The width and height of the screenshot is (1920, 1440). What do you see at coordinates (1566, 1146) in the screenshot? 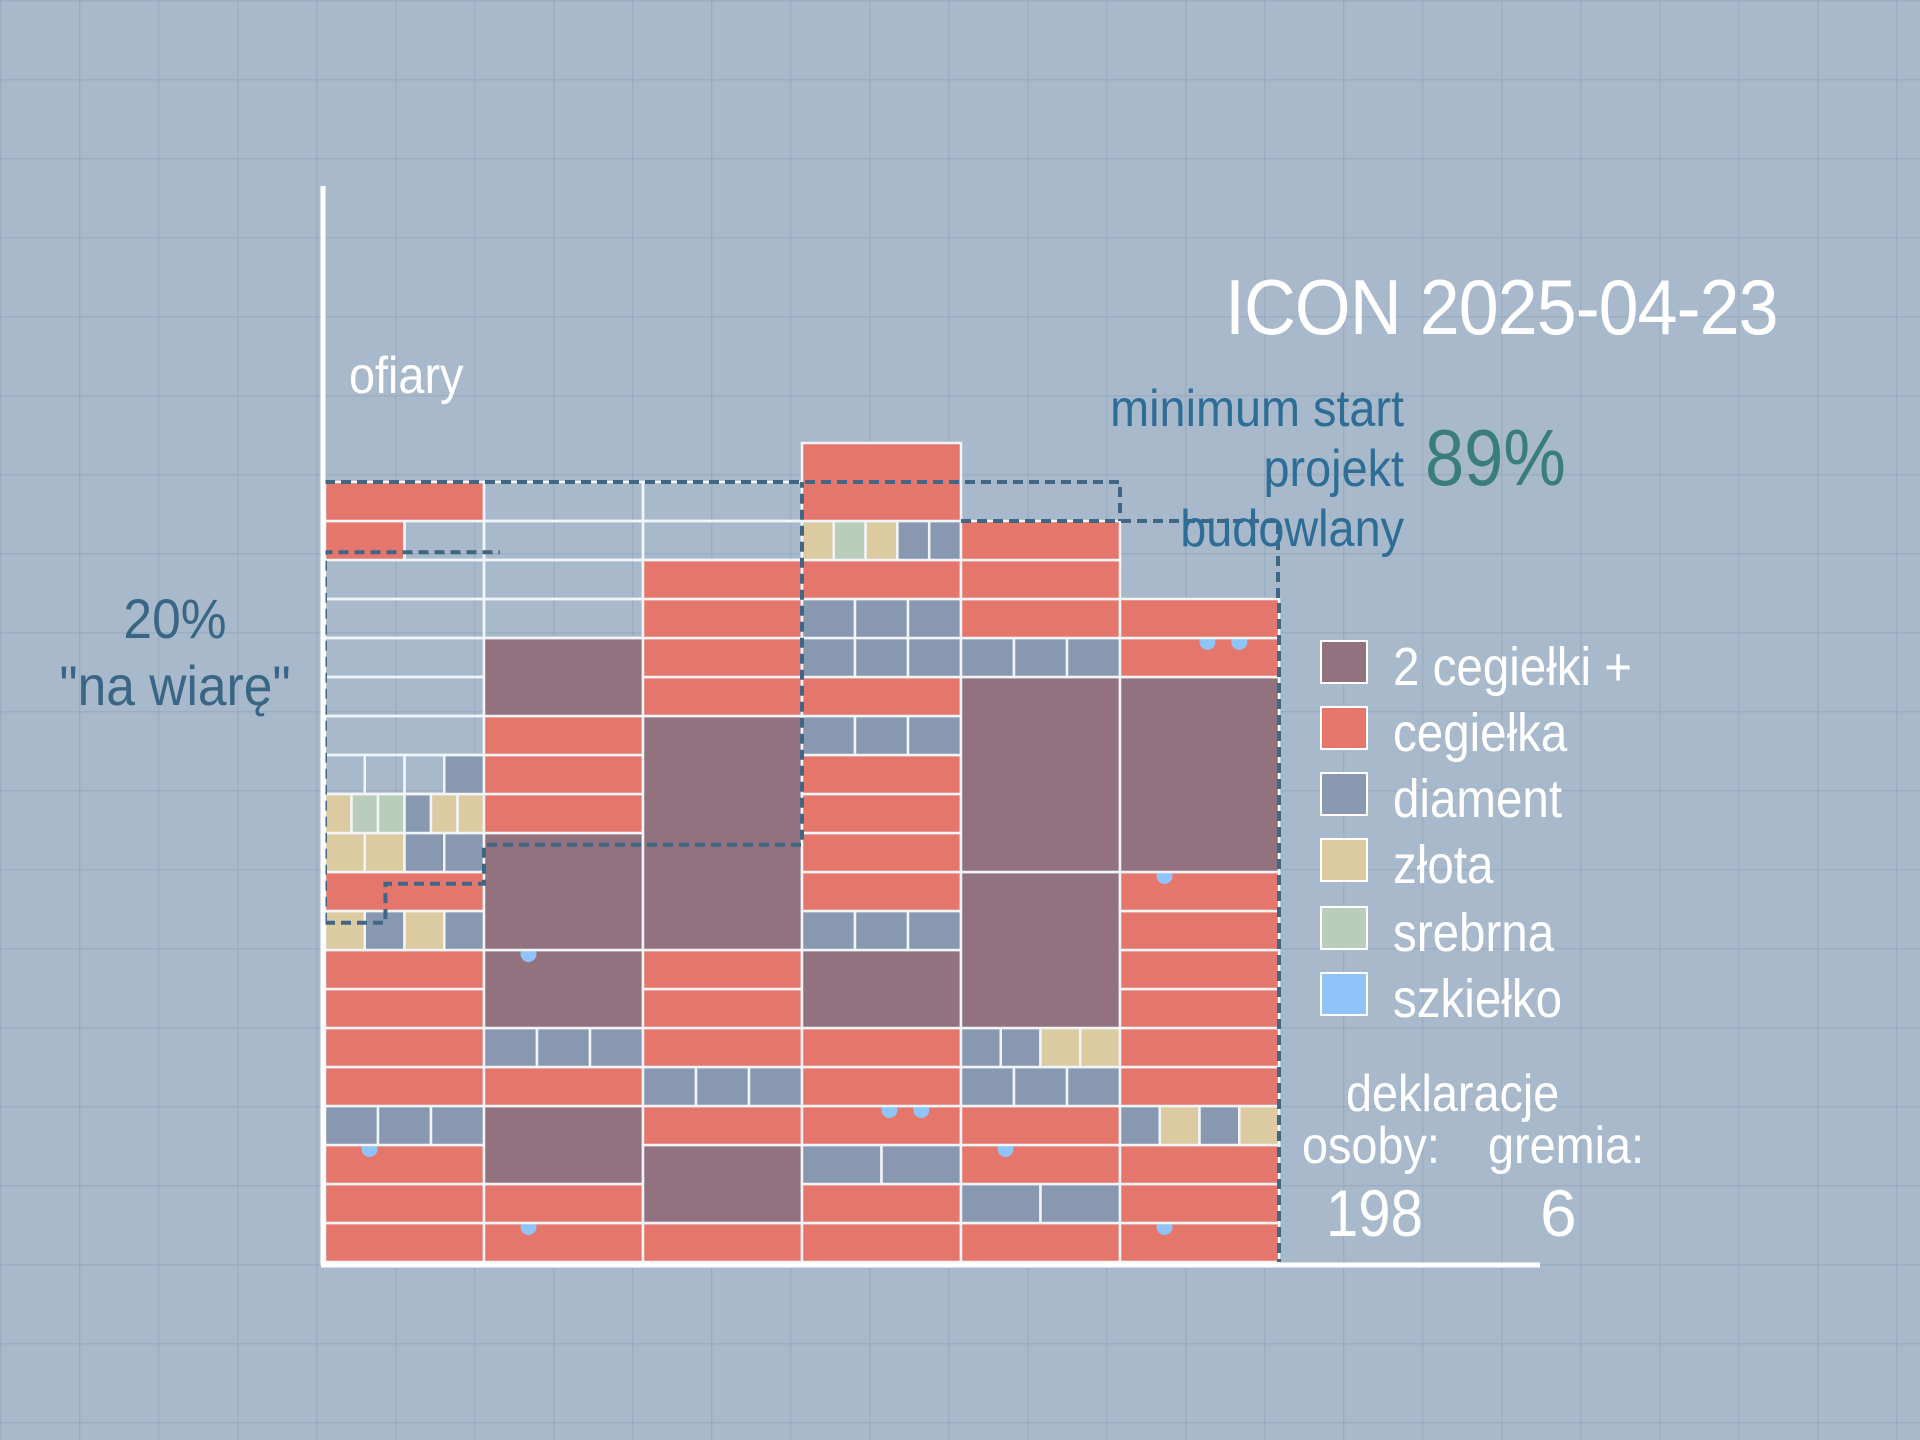
I see `groups-label: gremia:` at bounding box center [1566, 1146].